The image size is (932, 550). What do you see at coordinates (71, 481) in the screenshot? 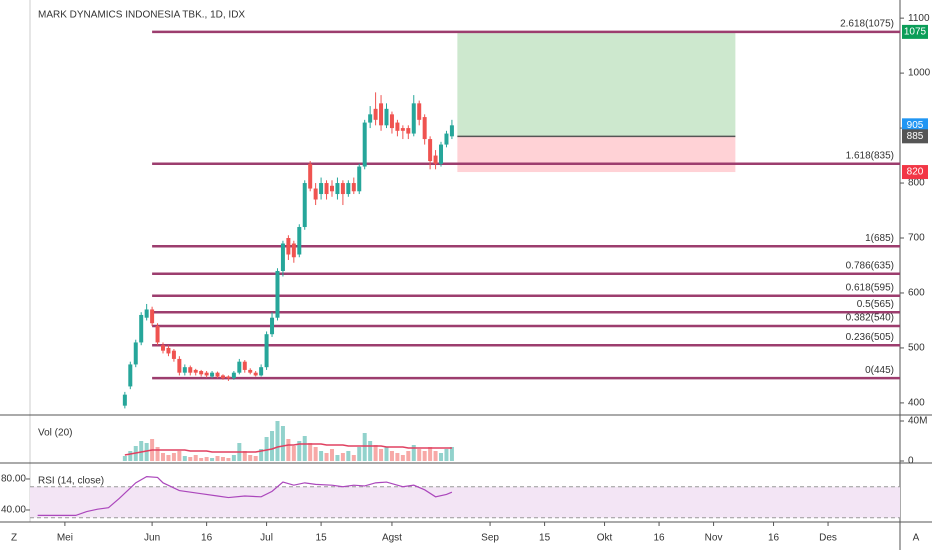
I see `rsi-label: RSI (14, close)` at bounding box center [71, 481].